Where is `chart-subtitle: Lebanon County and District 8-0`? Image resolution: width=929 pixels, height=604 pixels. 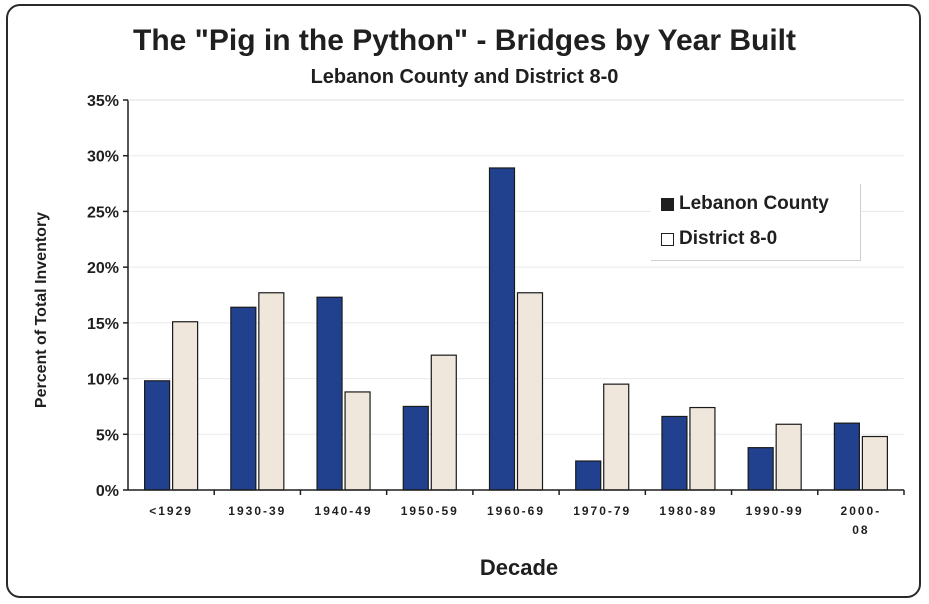 chart-subtitle: Lebanon County and District 8-0 is located at coordinates (464, 77).